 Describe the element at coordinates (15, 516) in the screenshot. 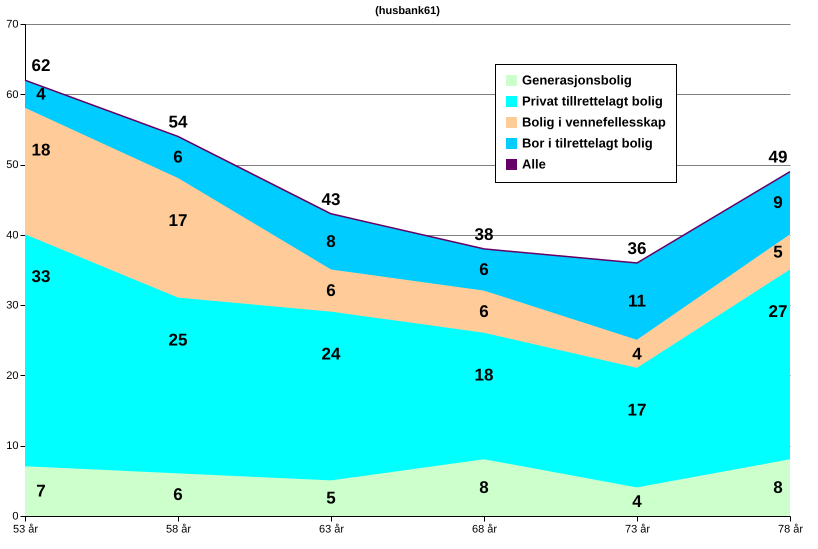

I see `y-tick-label: 0` at that location.